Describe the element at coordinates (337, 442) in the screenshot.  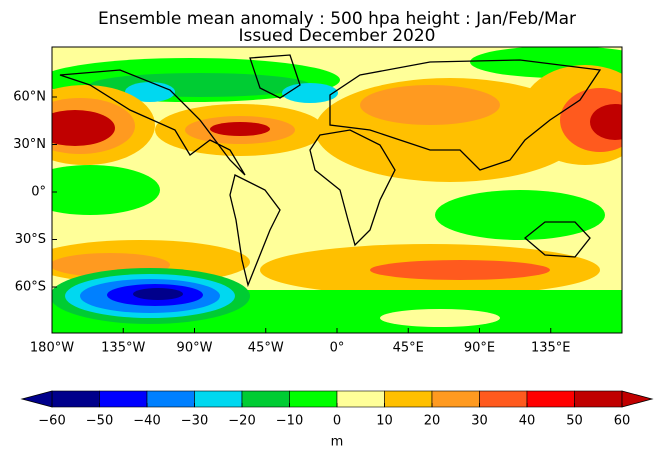
I see `colorbar-label: m` at that location.